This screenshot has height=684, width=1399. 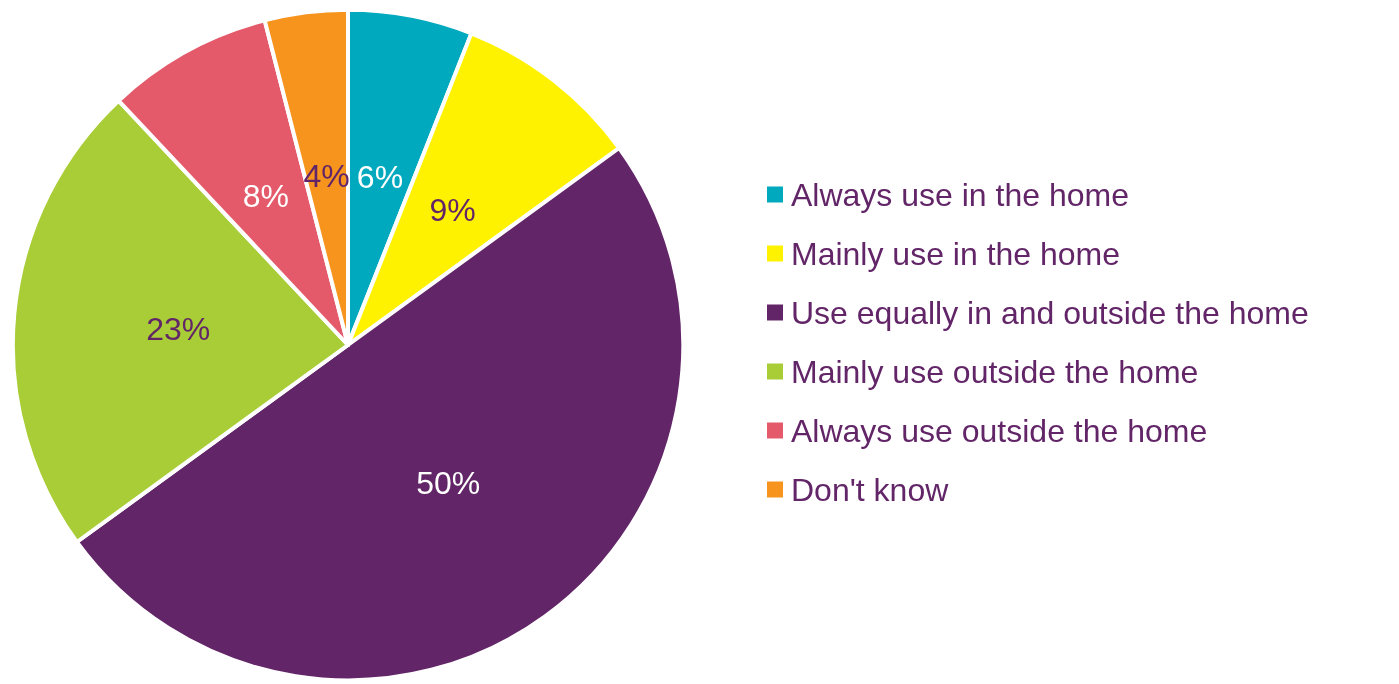 I want to click on legend-label: Always use outside the home, so click(x=999, y=430).